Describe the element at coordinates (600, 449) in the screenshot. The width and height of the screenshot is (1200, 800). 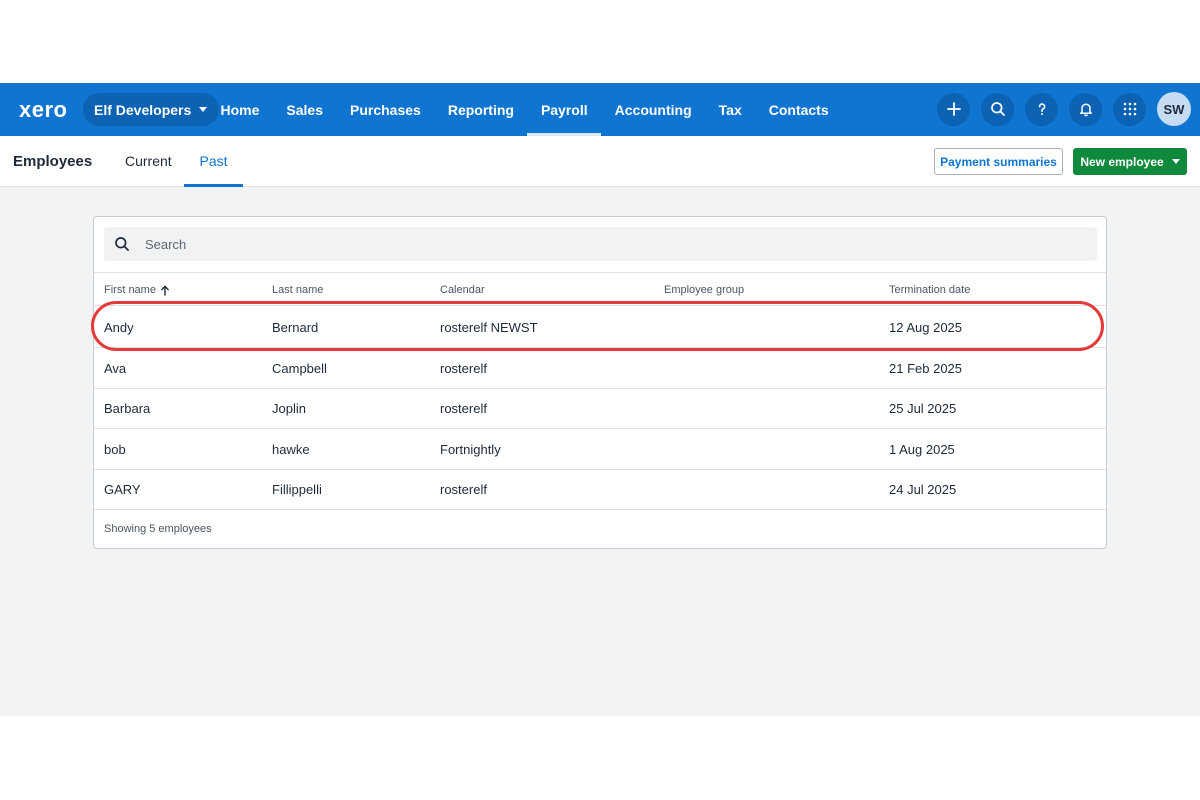
I see `table-row: bob hawke Fortnightly 1 Aug 2025` at that location.